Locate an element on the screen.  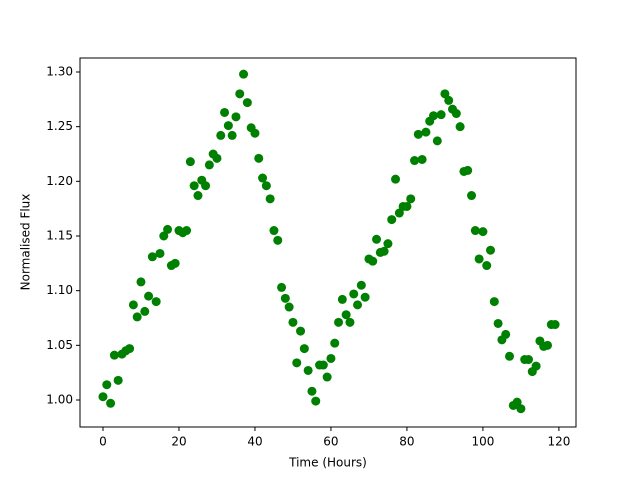
y-tick-label: 1.05 is located at coordinates (59, 345).